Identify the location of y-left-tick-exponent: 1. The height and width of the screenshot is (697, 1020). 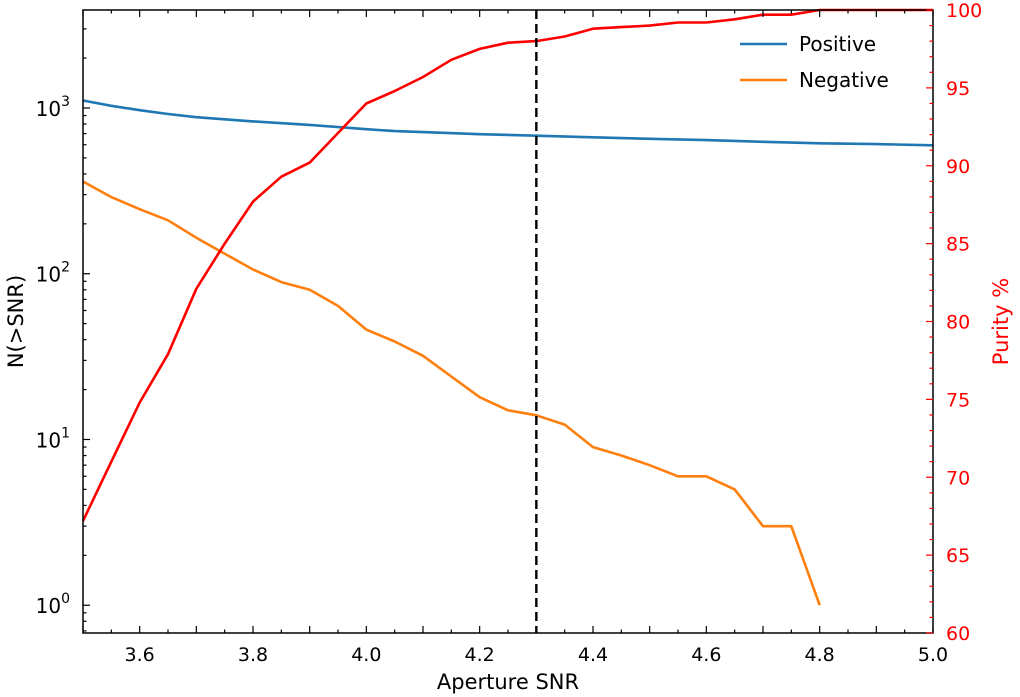
(65, 433).